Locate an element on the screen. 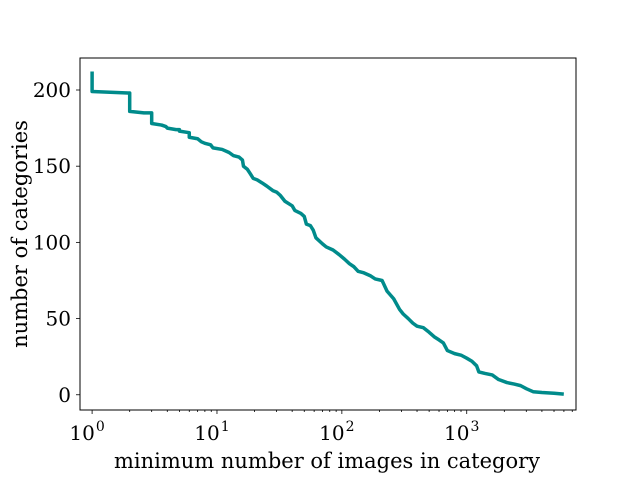  y-tick-label: 50 is located at coordinates (58, 319).